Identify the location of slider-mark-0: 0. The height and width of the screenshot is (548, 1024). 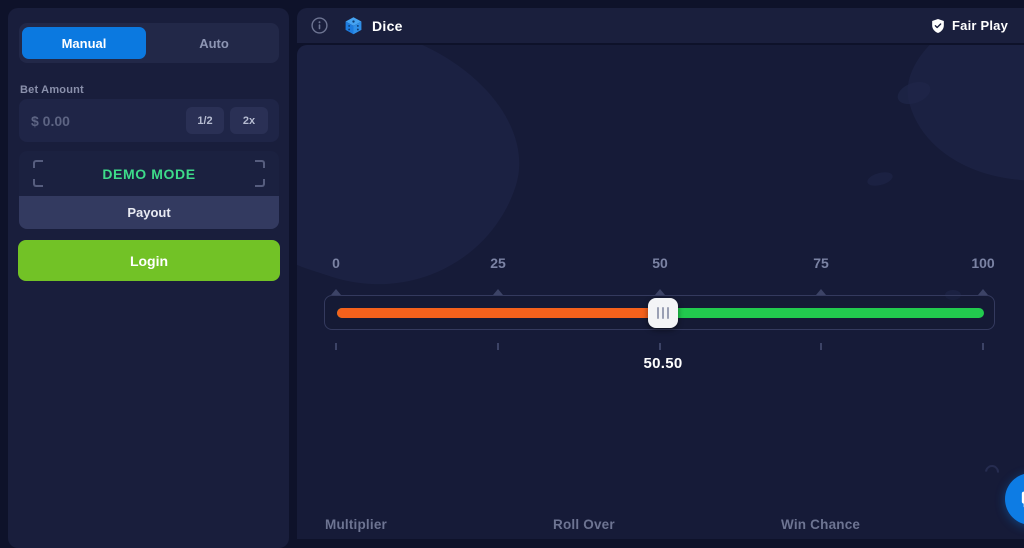
(336, 263).